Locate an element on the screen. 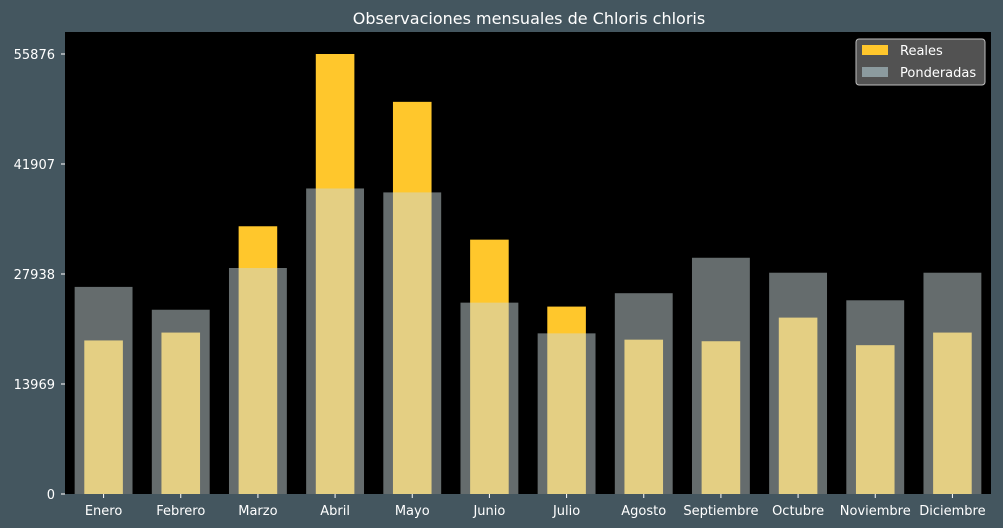  legend: Reales Ponderadas is located at coordinates (920, 62).